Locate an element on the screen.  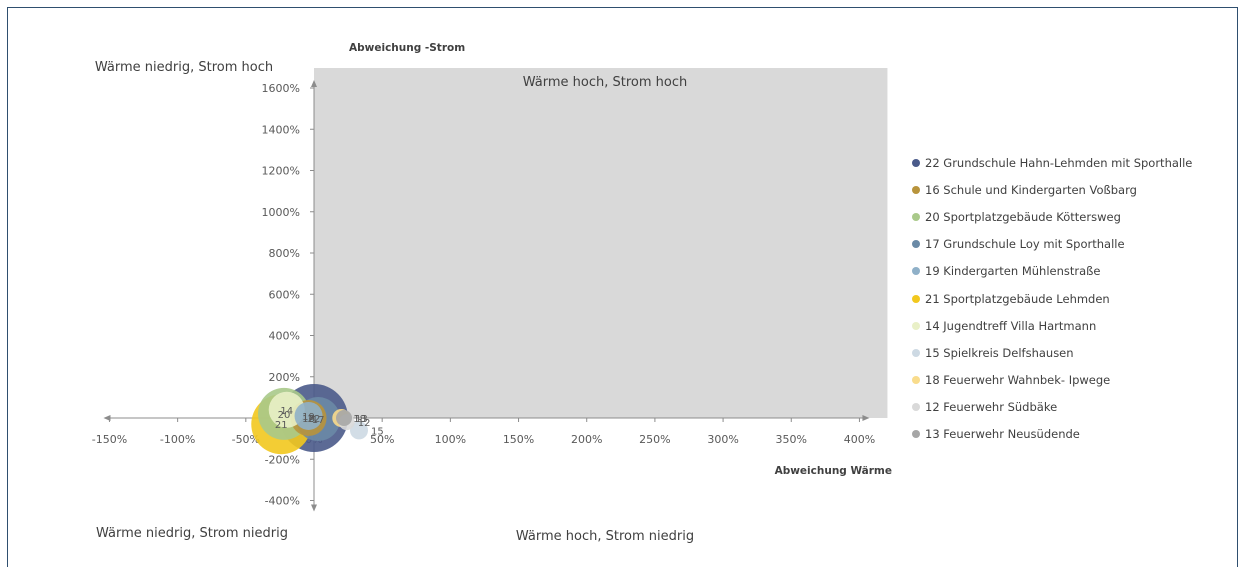
legend-label: 20 Sportplatzgebäude Köttersweg is located at coordinates (1023, 216).